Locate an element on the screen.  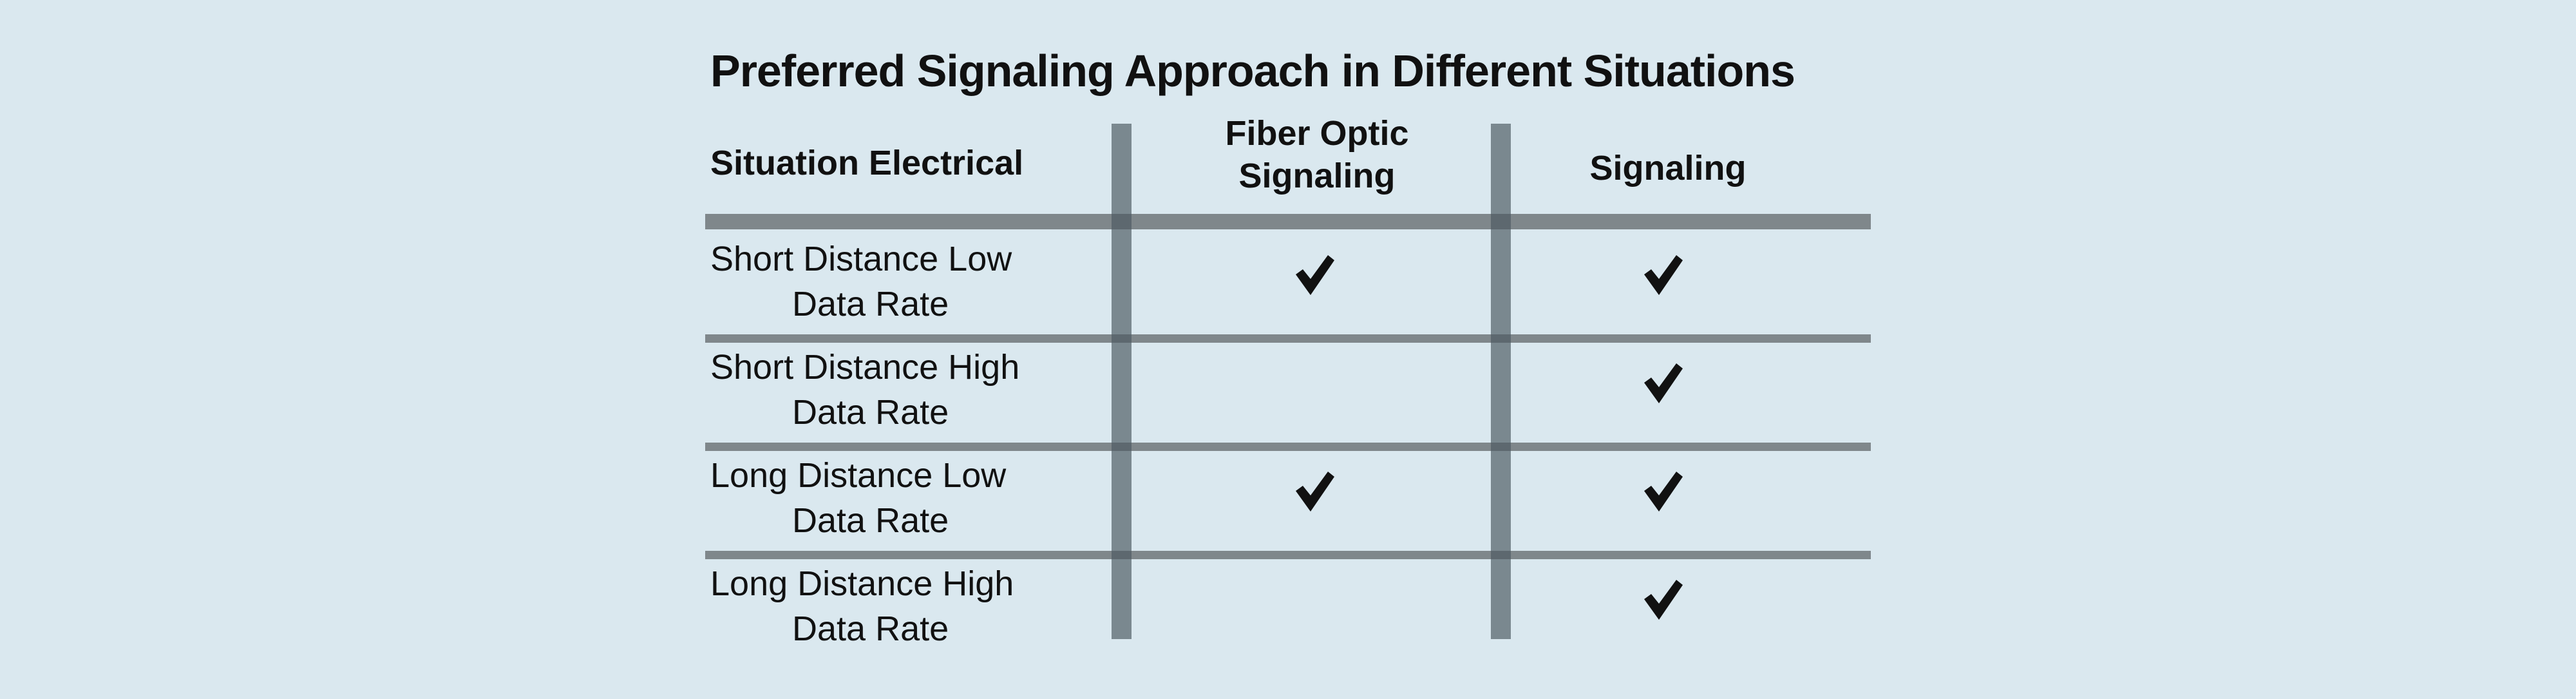
row-label-line1: Short Distance Low is located at coordinates (861, 259).